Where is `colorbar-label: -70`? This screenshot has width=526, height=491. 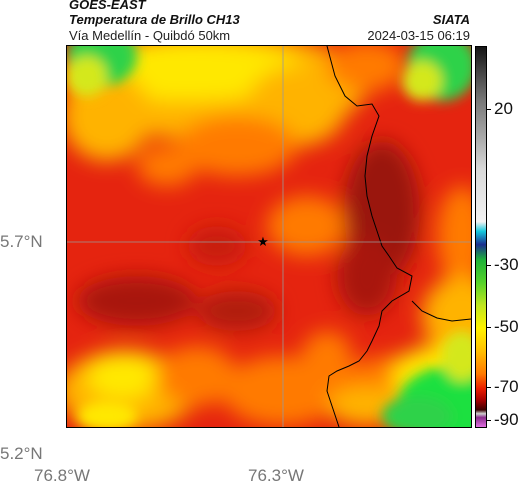 colorbar-label: -70 is located at coordinates (506, 386).